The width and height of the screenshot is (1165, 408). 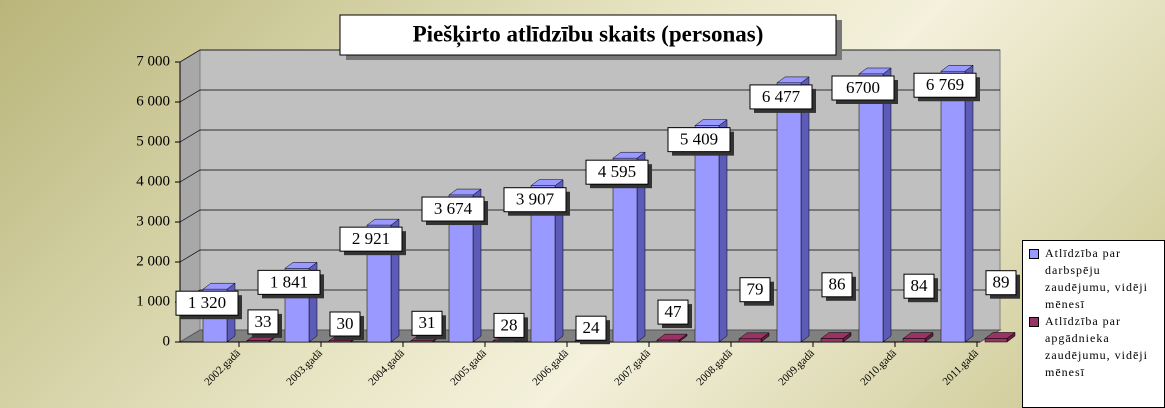 I want to click on data-label: 47, so click(x=674, y=314).